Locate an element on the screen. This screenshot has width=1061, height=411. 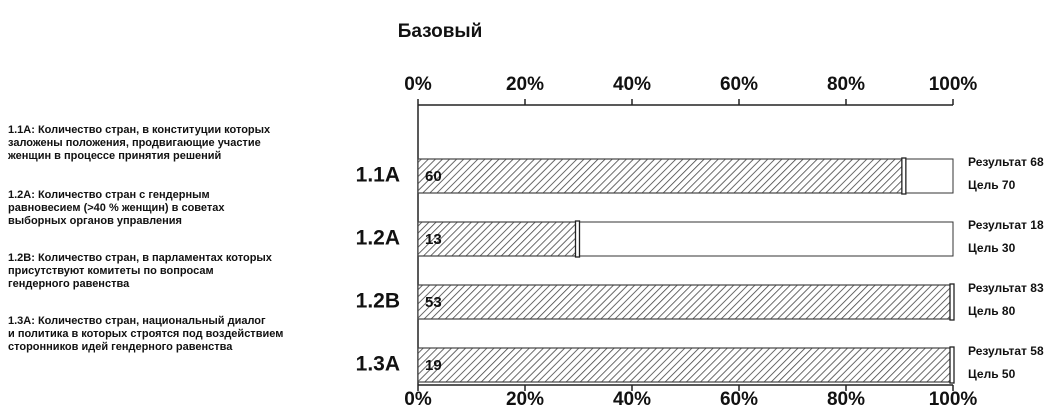
category-label: 1.2A is located at coordinates (378, 238).